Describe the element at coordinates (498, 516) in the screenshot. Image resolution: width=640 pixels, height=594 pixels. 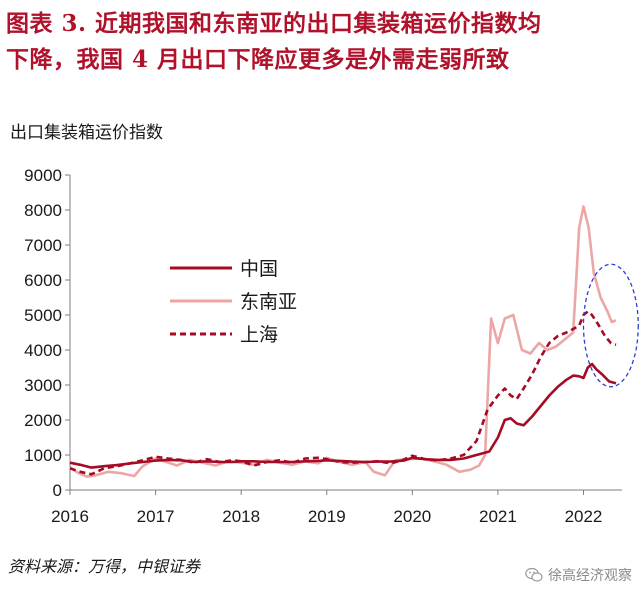
I see `x-tick-label: 2021` at that location.